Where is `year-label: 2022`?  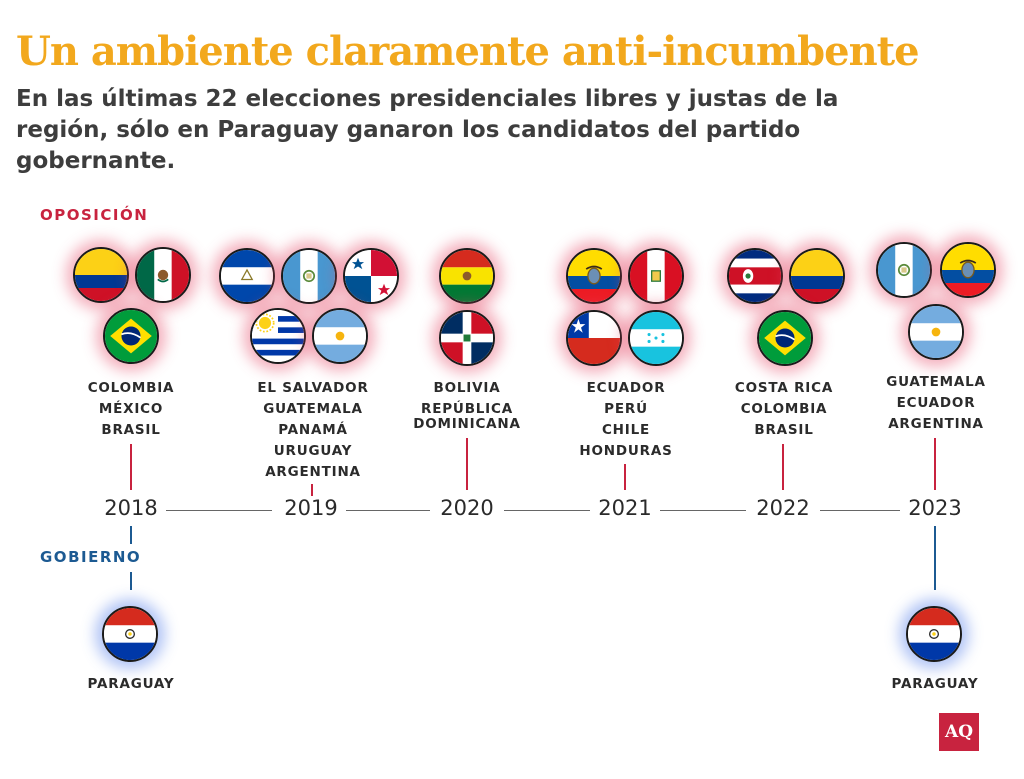
year-label: 2022 is located at coordinates (783, 508).